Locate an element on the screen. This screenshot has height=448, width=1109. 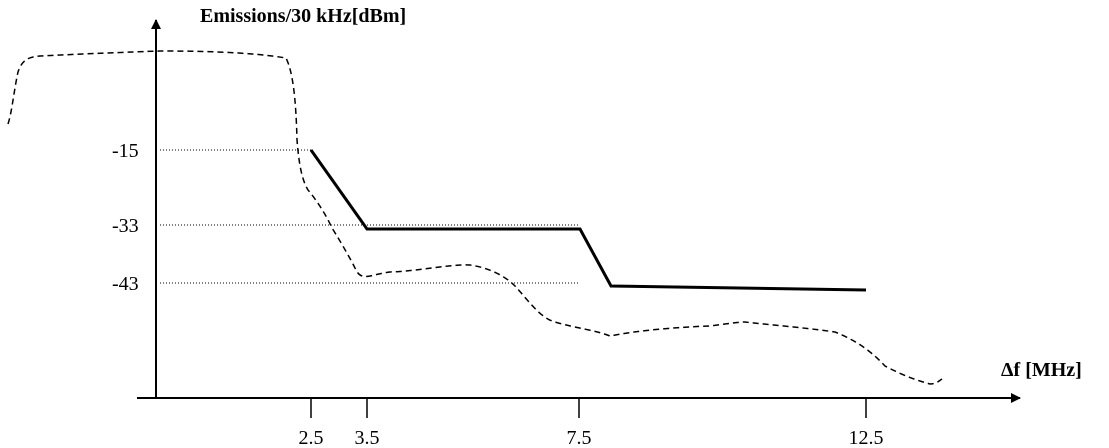
x-axis-title: Δf [MHz] is located at coordinates (1041, 370).